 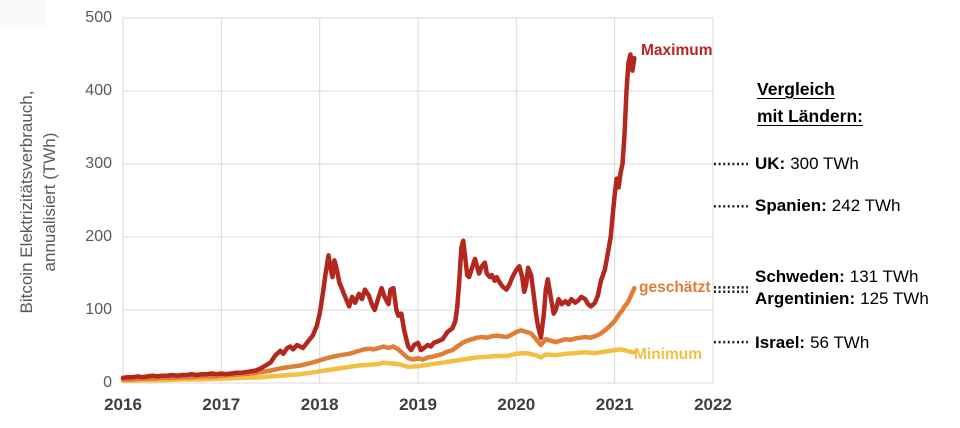 I want to click on comparison-country-name: Argentinien:, so click(x=805, y=298).